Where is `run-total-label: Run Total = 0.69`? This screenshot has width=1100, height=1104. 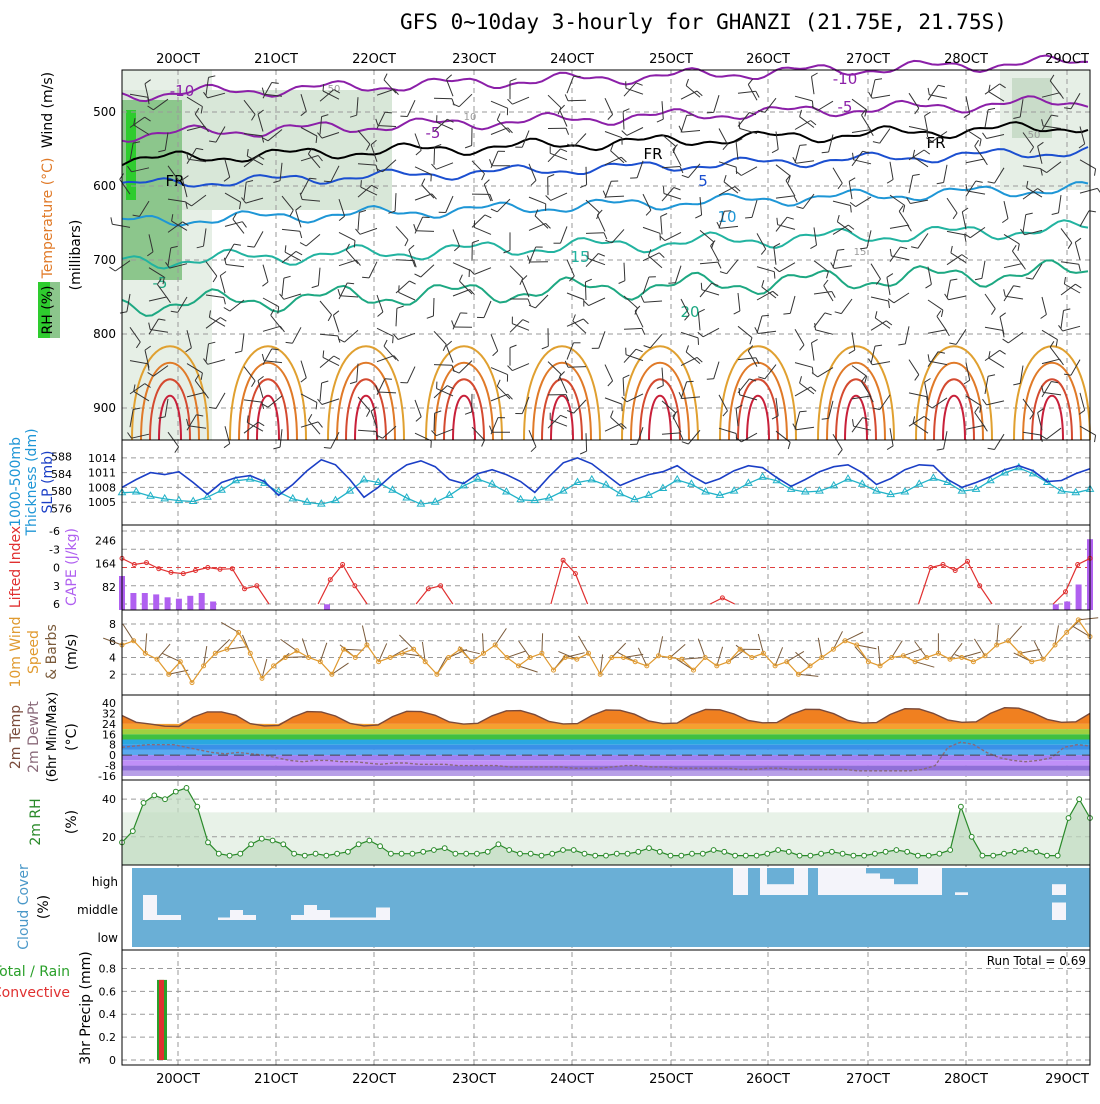 run-total-label: Run Total = 0.69 is located at coordinates (1036, 961).